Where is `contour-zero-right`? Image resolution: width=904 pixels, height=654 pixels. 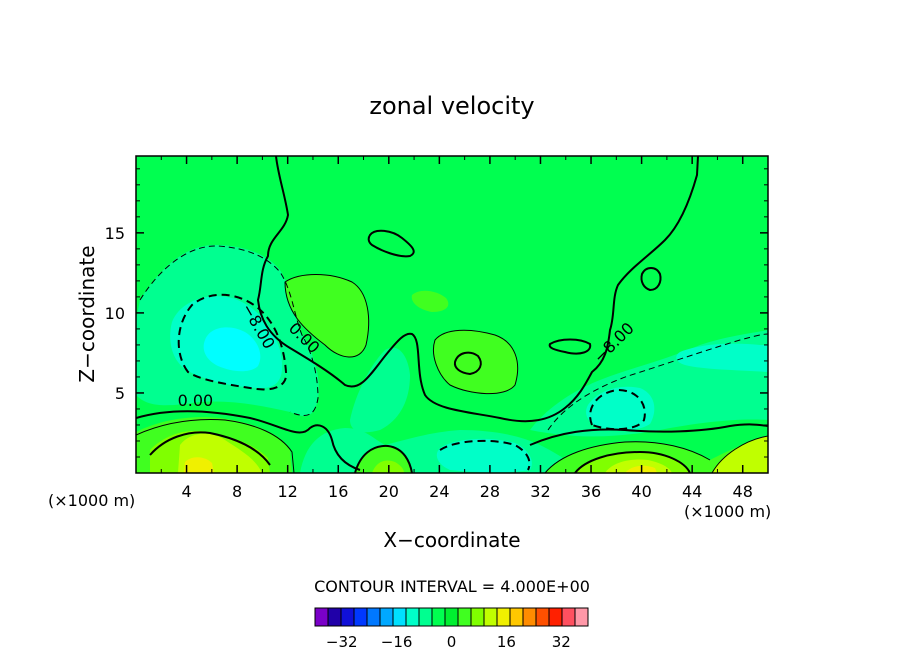 contour-zero-right is located at coordinates (648, 434).